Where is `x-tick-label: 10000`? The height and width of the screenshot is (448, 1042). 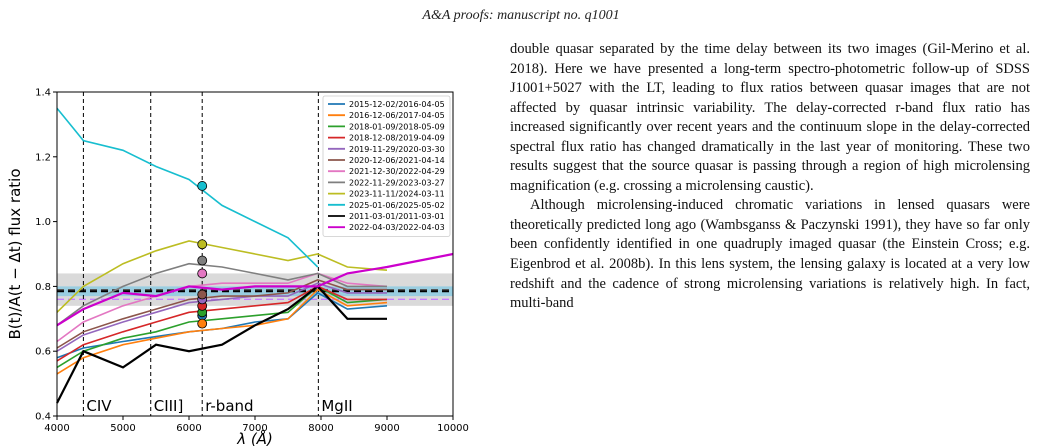
x-tick-label: 10000 is located at coordinates (453, 428).